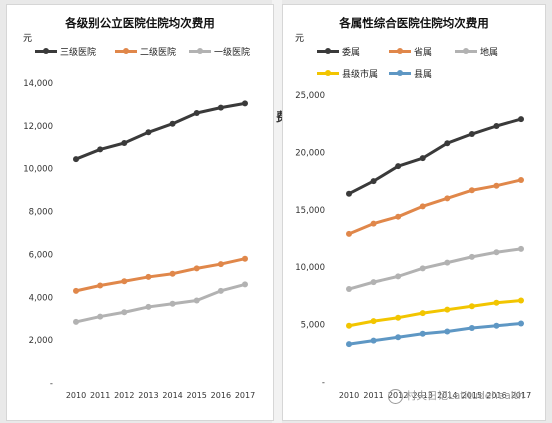  I want to click on chart2-unit-label: 元, so click(300, 39).